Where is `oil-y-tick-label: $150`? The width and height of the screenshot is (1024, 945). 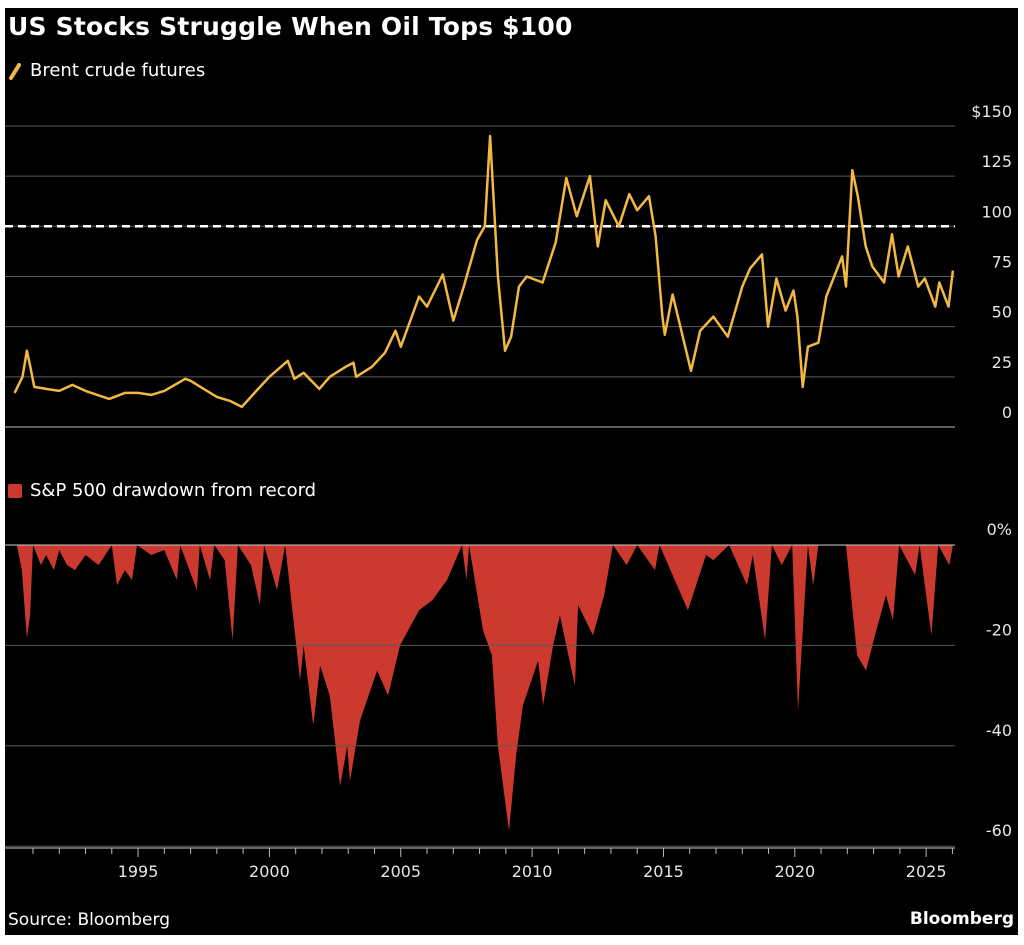 oil-y-tick-label: $150 is located at coordinates (991, 111).